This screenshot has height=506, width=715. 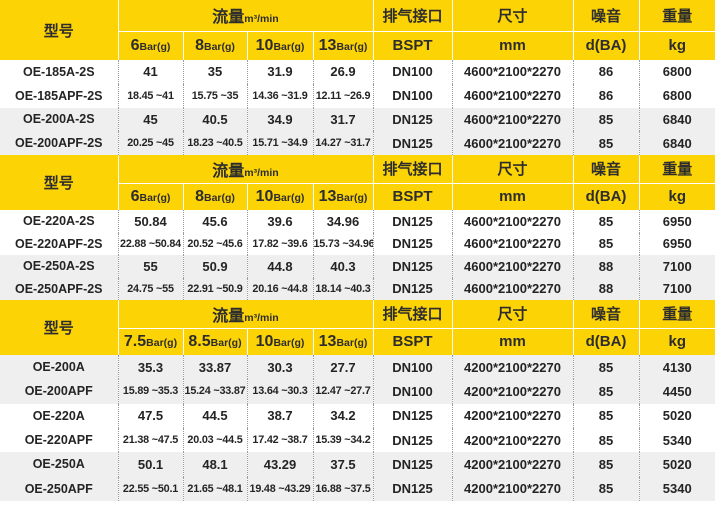 I want to click on flow-cell: 44.5, so click(x=214, y=415).